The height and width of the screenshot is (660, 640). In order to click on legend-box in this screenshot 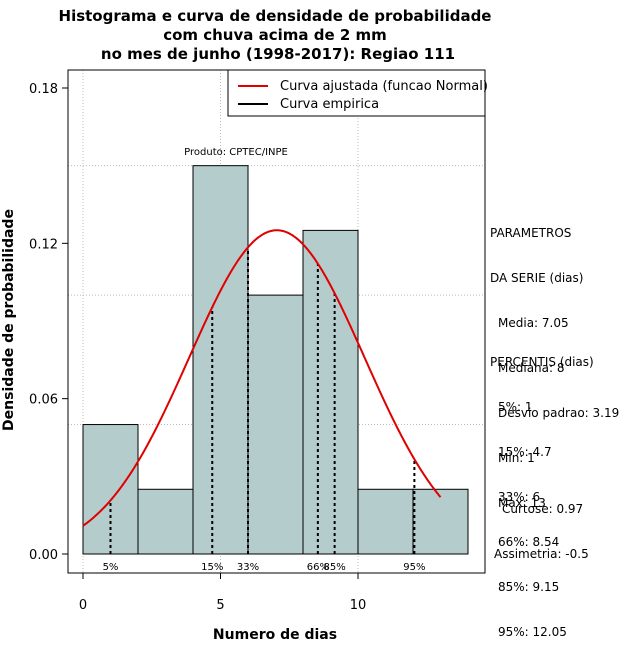, I will do `click(356, 93)`.